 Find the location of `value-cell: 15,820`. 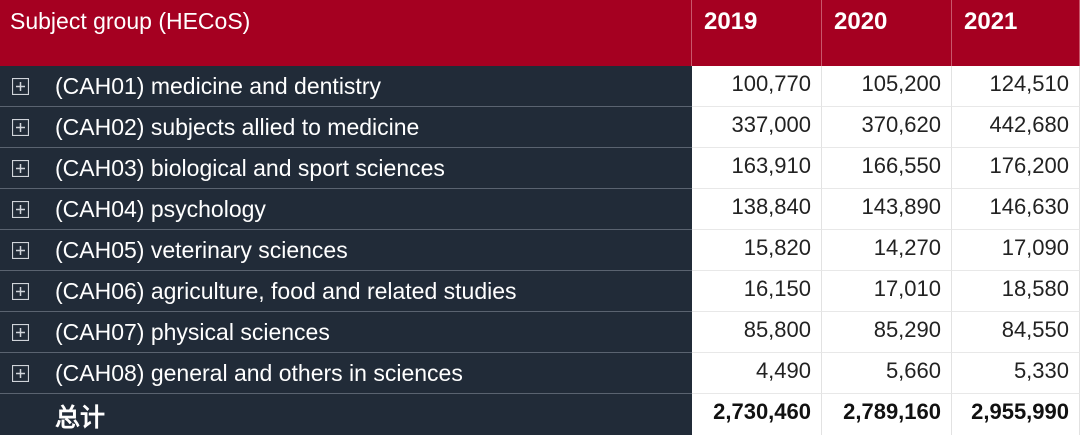

value-cell: 15,820 is located at coordinates (757, 250).